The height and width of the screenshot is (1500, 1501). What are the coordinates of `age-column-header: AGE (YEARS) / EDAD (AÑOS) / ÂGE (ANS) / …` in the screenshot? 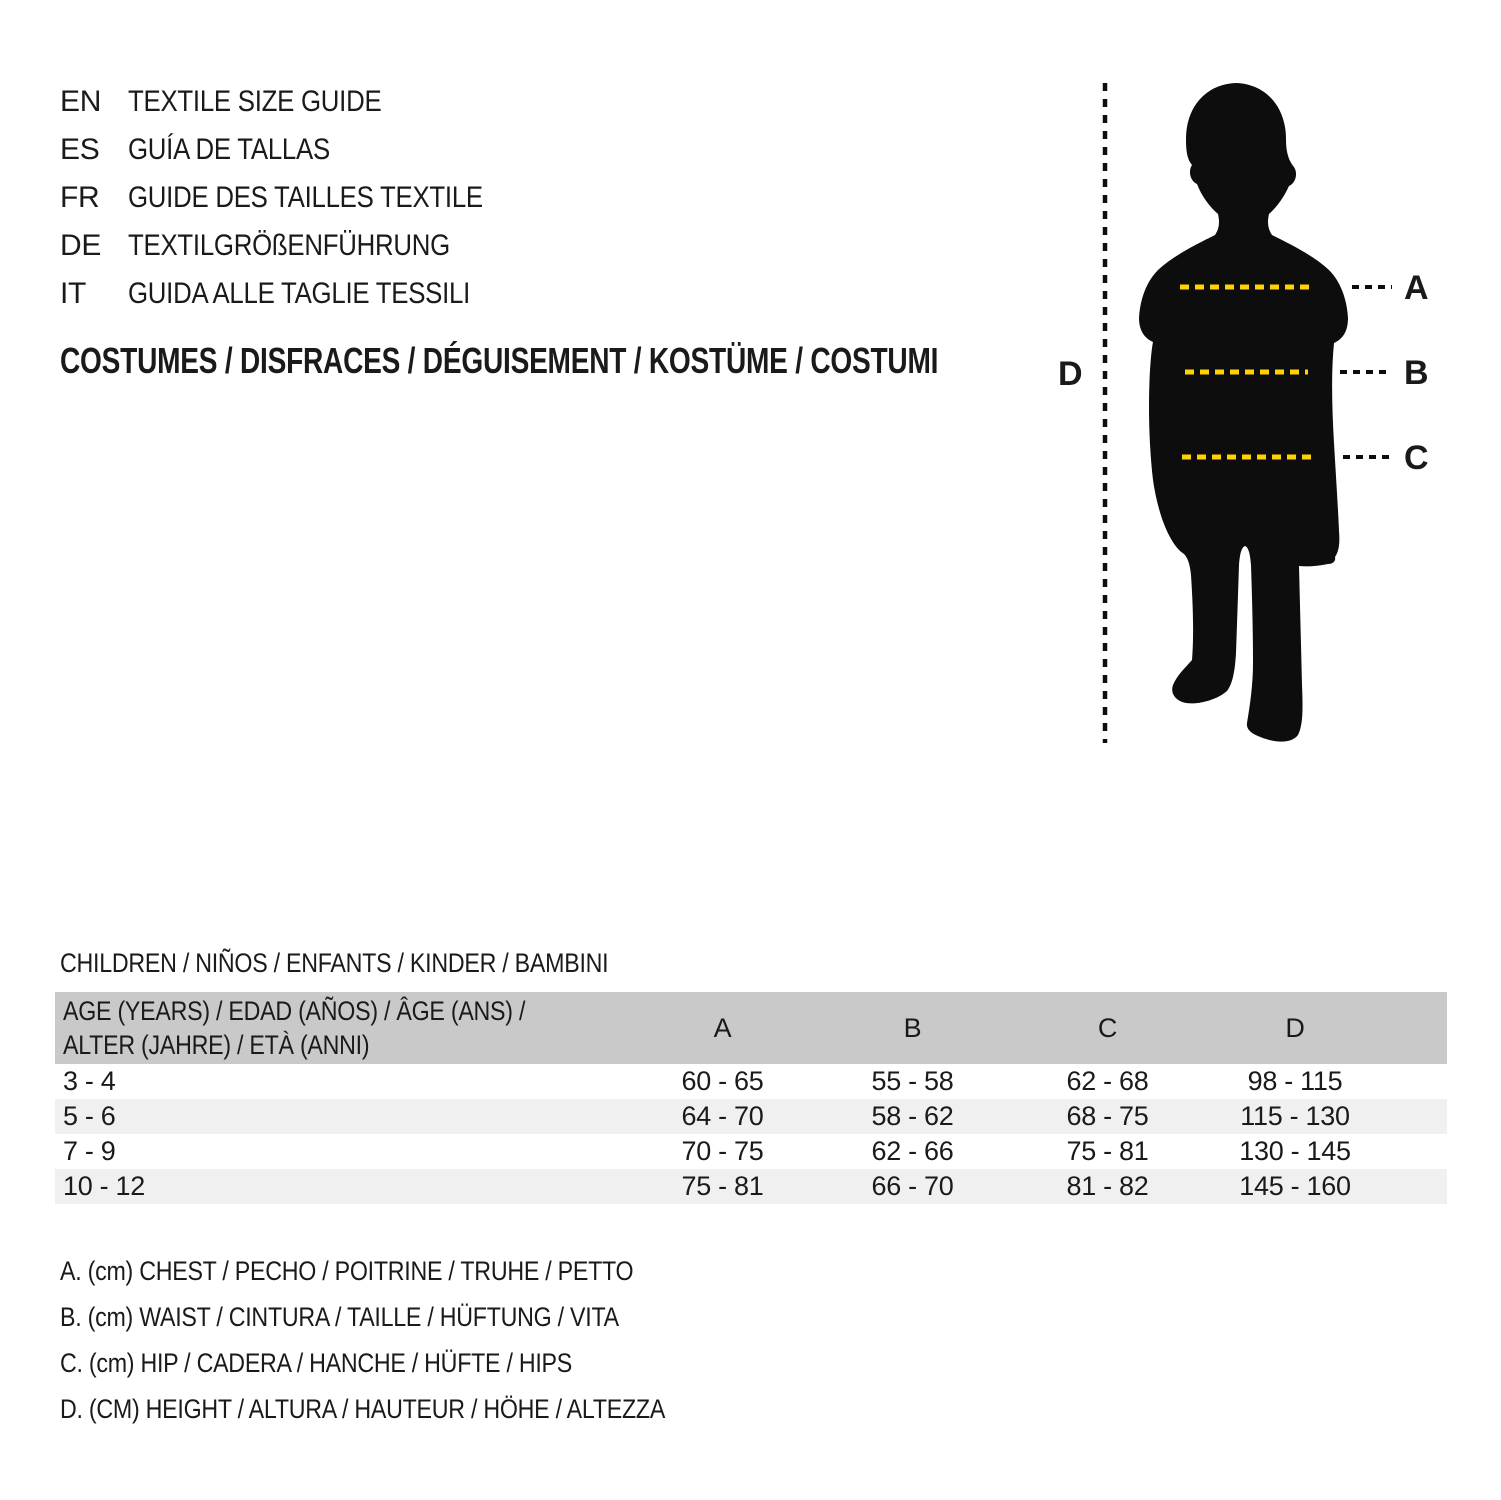 It's located at (335, 1028).